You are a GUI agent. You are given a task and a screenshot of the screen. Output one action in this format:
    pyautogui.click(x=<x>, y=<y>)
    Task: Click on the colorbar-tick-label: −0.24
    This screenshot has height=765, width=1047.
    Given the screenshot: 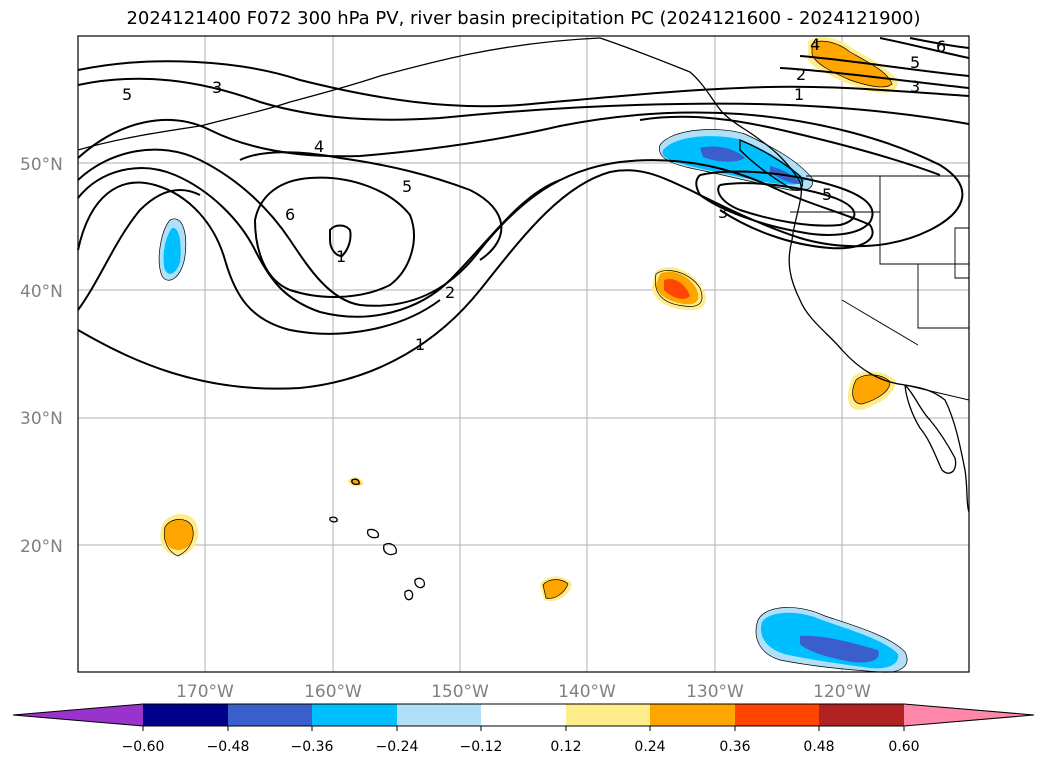 What is the action you would take?
    pyautogui.click(x=397, y=747)
    